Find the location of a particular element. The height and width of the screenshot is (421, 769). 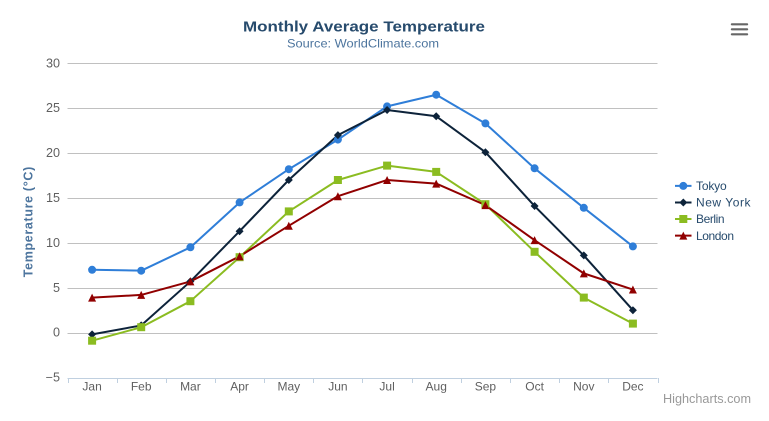

svg-text: Monthly Average Temperature is located at coordinates (364, 27).